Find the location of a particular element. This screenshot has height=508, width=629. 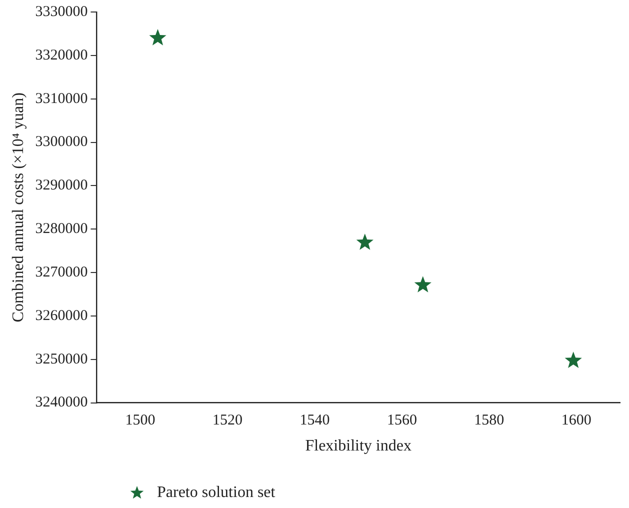

y-tick-label: 3300000 is located at coordinates (61, 142).